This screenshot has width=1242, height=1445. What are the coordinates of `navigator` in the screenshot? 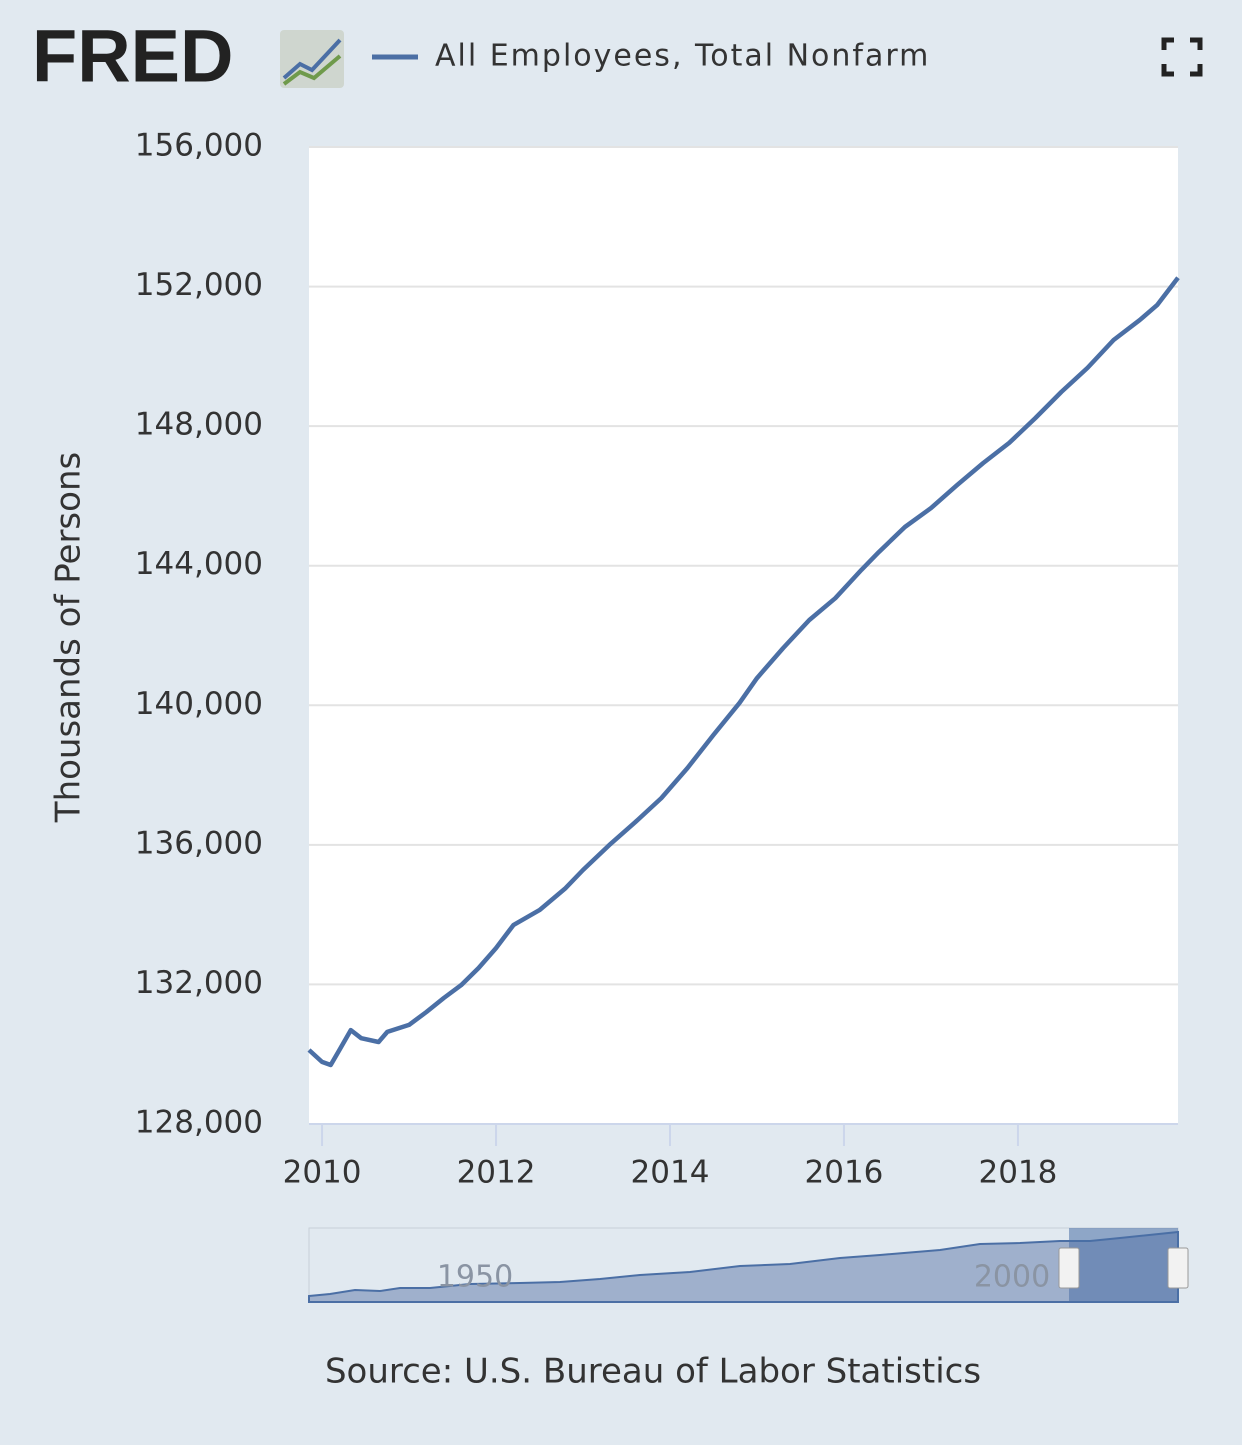 It's located at (748, 1265).